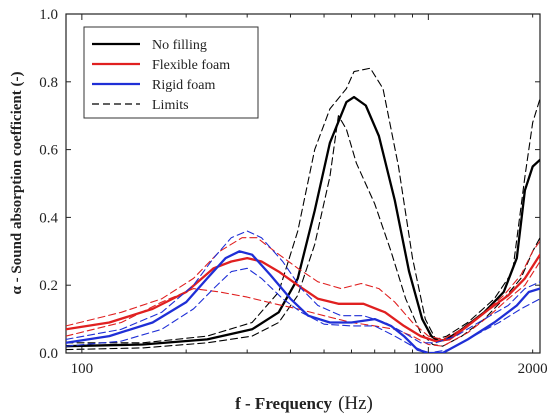 This screenshot has width=550, height=419. What do you see at coordinates (170, 105) in the screenshot?
I see `legend-label-limits: Limits` at bounding box center [170, 105].